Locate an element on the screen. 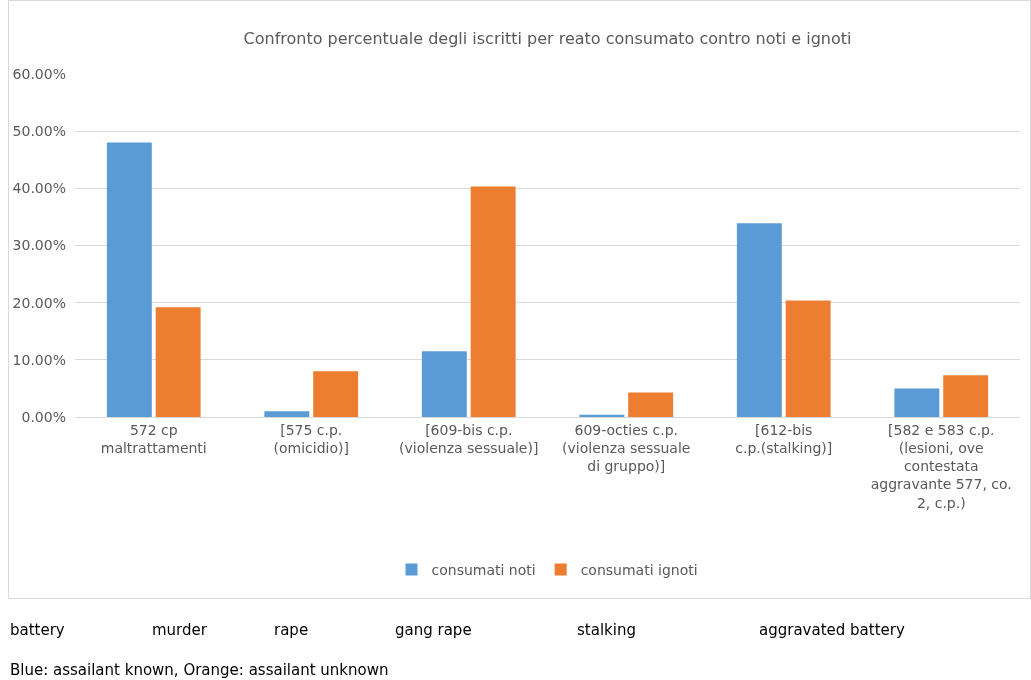 The height and width of the screenshot is (680, 1031). y-tick-label: 10.00% is located at coordinates (39, 359).